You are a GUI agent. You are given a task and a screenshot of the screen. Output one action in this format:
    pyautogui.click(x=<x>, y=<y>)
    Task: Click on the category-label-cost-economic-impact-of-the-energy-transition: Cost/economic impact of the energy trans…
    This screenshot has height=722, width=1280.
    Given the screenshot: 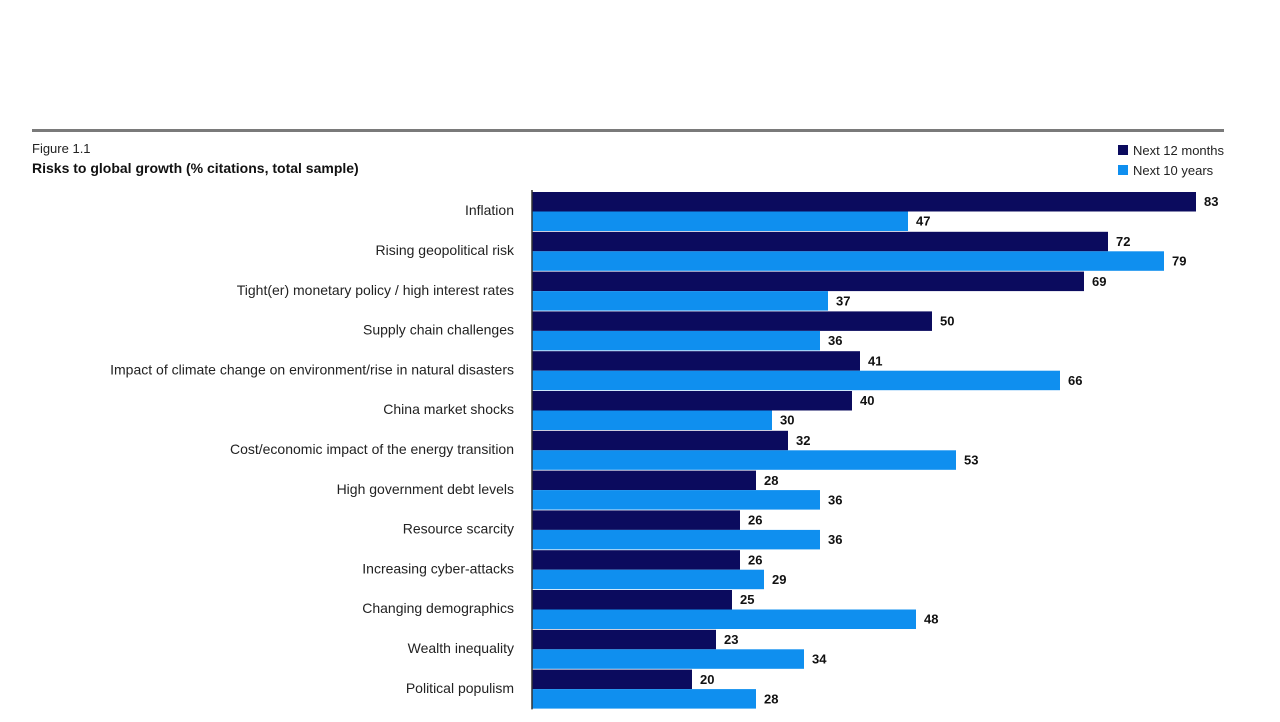 What is the action you would take?
    pyautogui.click(x=372, y=449)
    